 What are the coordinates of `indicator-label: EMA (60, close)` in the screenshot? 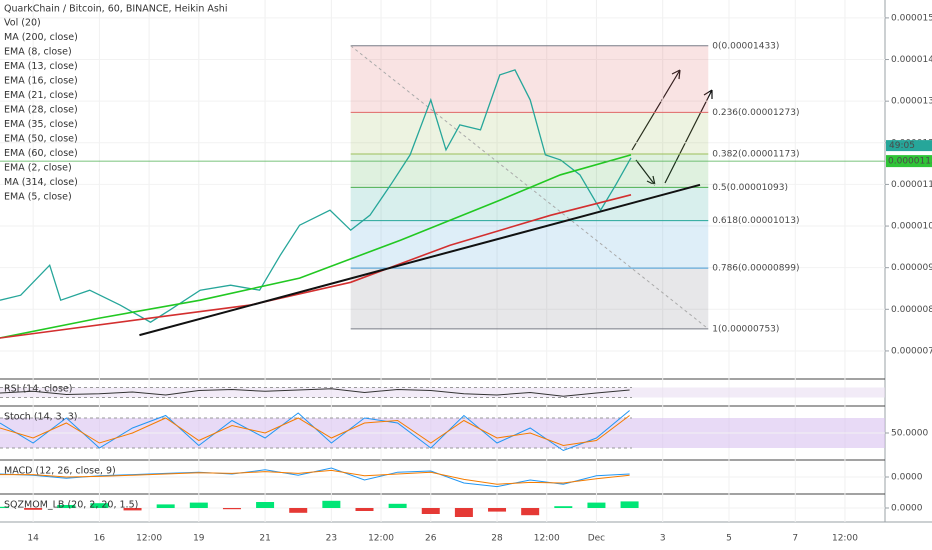 It's located at (41, 153).